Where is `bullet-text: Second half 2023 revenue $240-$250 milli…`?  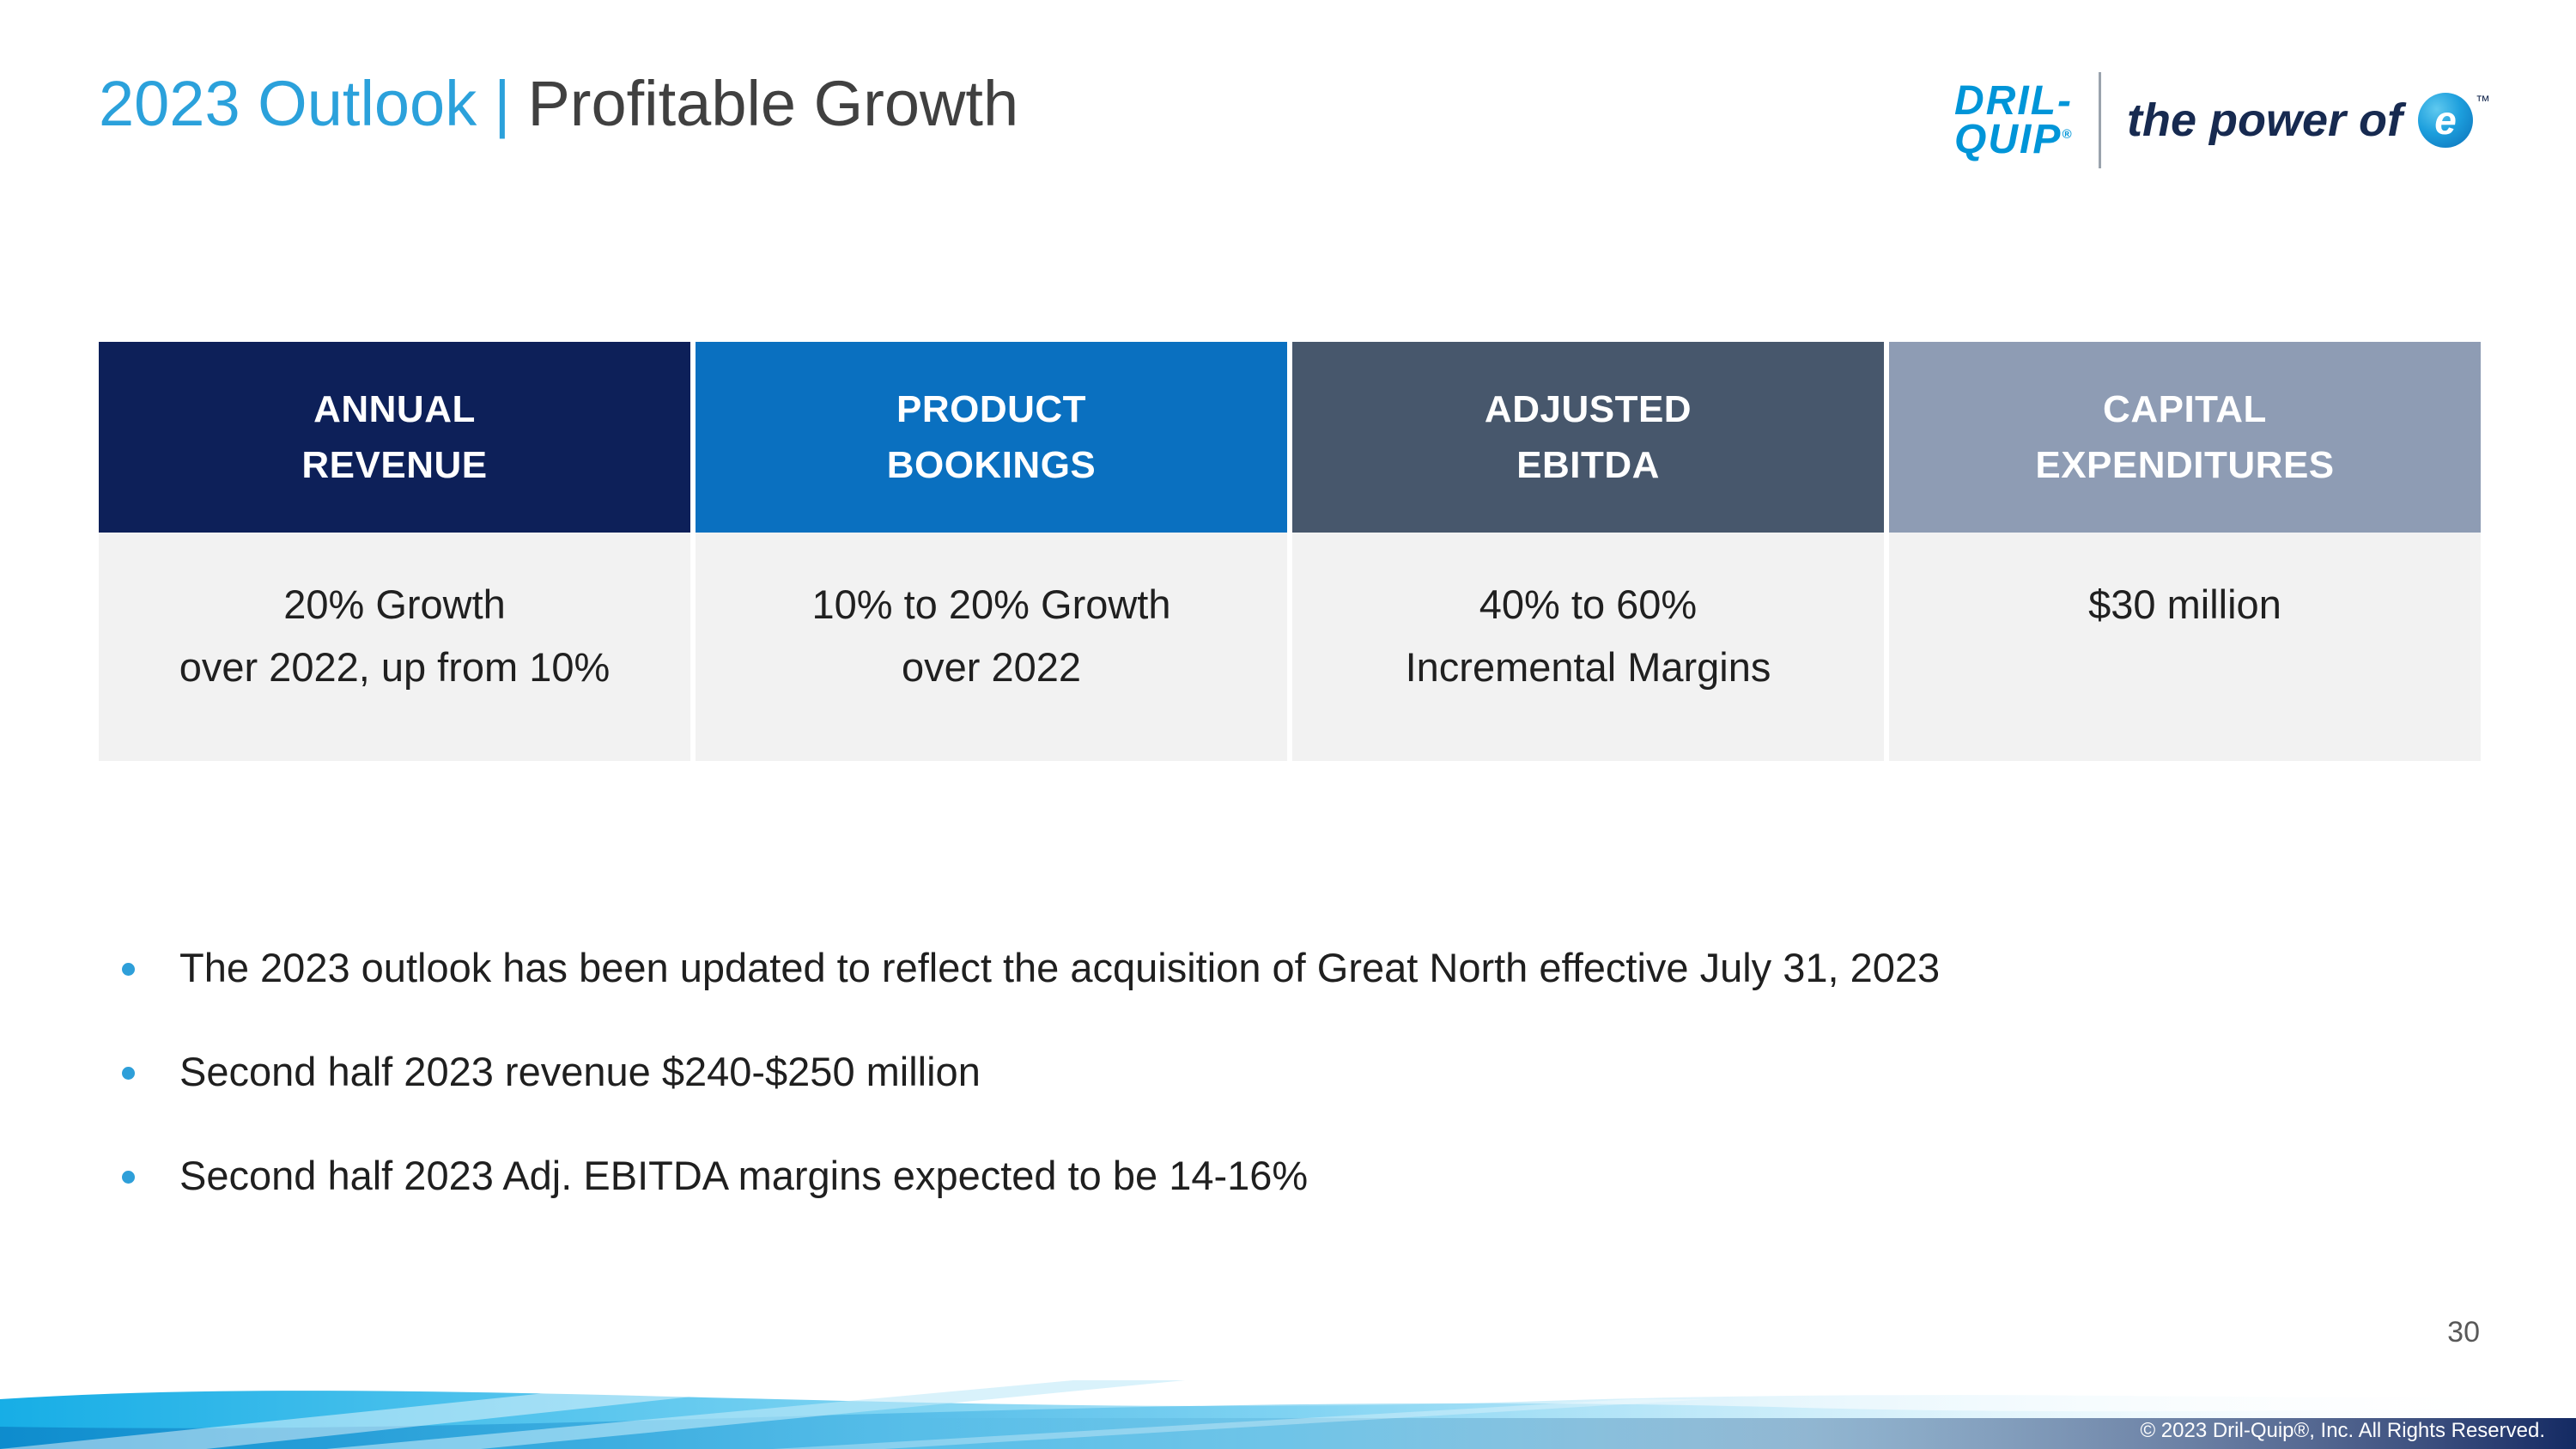
bullet-text: Second half 2023 revenue $240-$250 milli… is located at coordinates (580, 1071).